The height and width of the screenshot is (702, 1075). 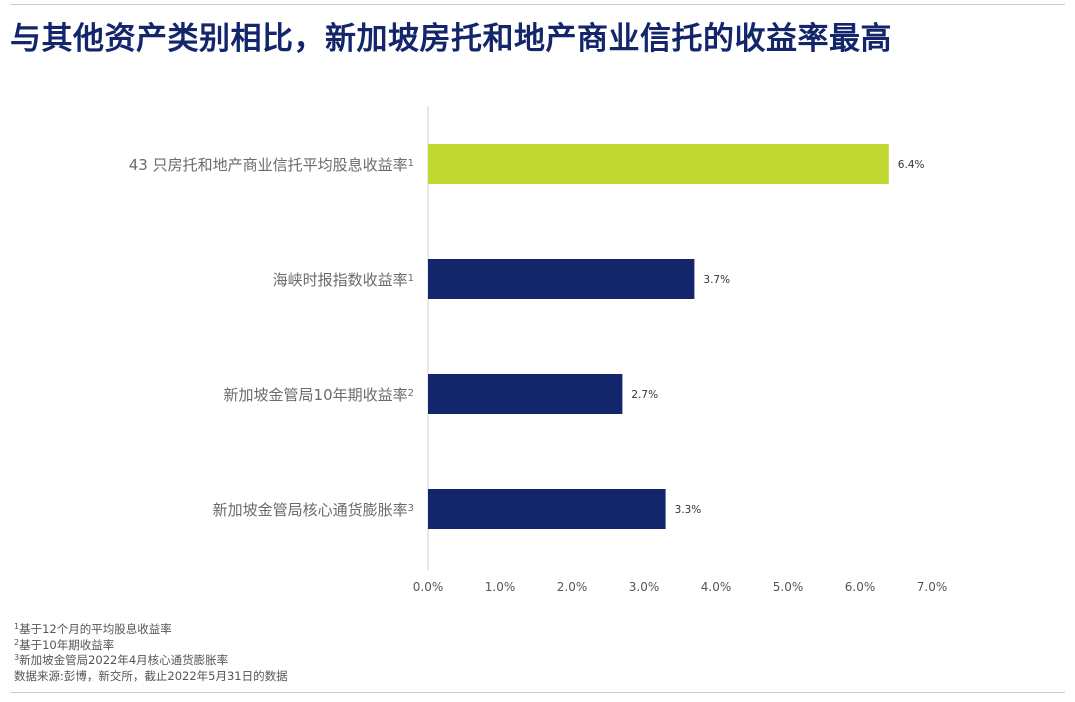 I want to click on footnote-3-text: 新加坡金管局2022年4月核心通货膨胀率, so click(x=124, y=660).